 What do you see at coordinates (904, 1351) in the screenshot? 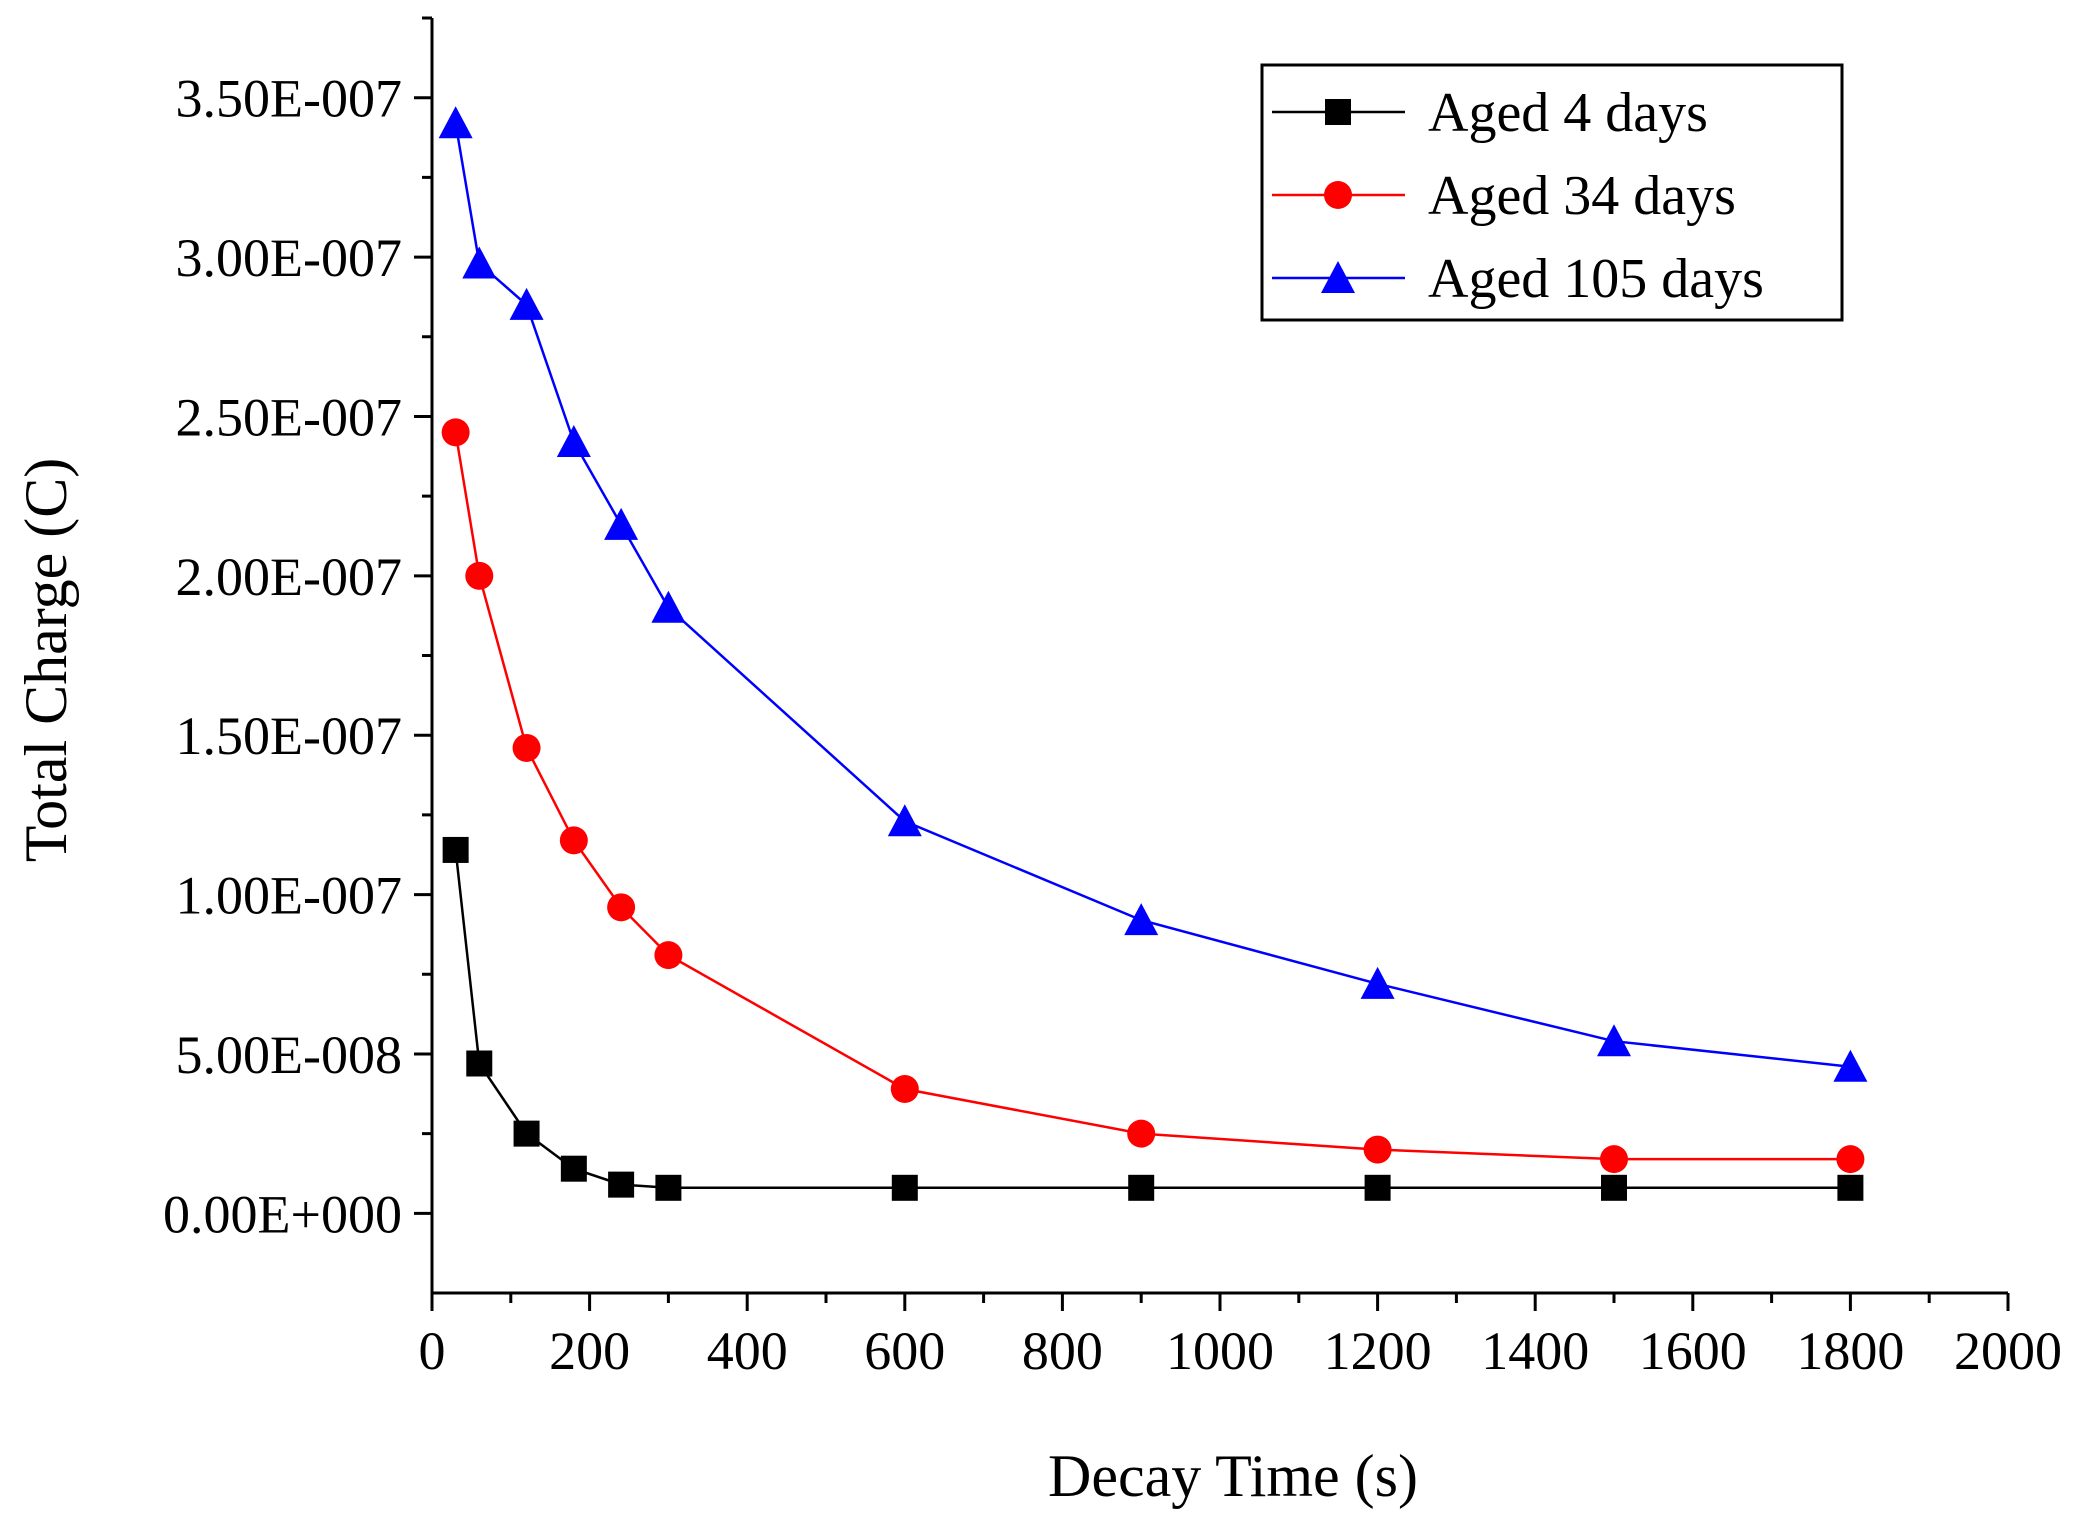
I see `x-tick-label: 600` at bounding box center [904, 1351].